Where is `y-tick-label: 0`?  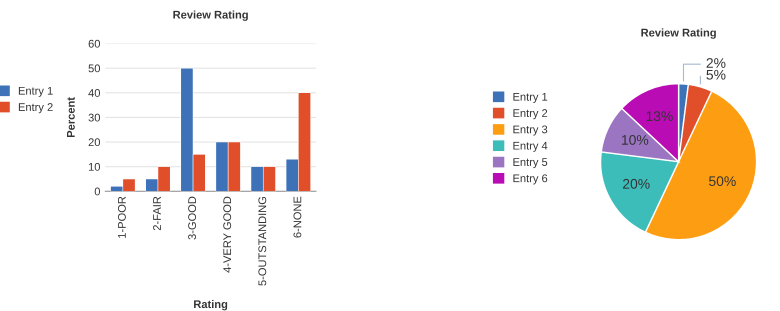 y-tick-label: 0 is located at coordinates (97, 192).